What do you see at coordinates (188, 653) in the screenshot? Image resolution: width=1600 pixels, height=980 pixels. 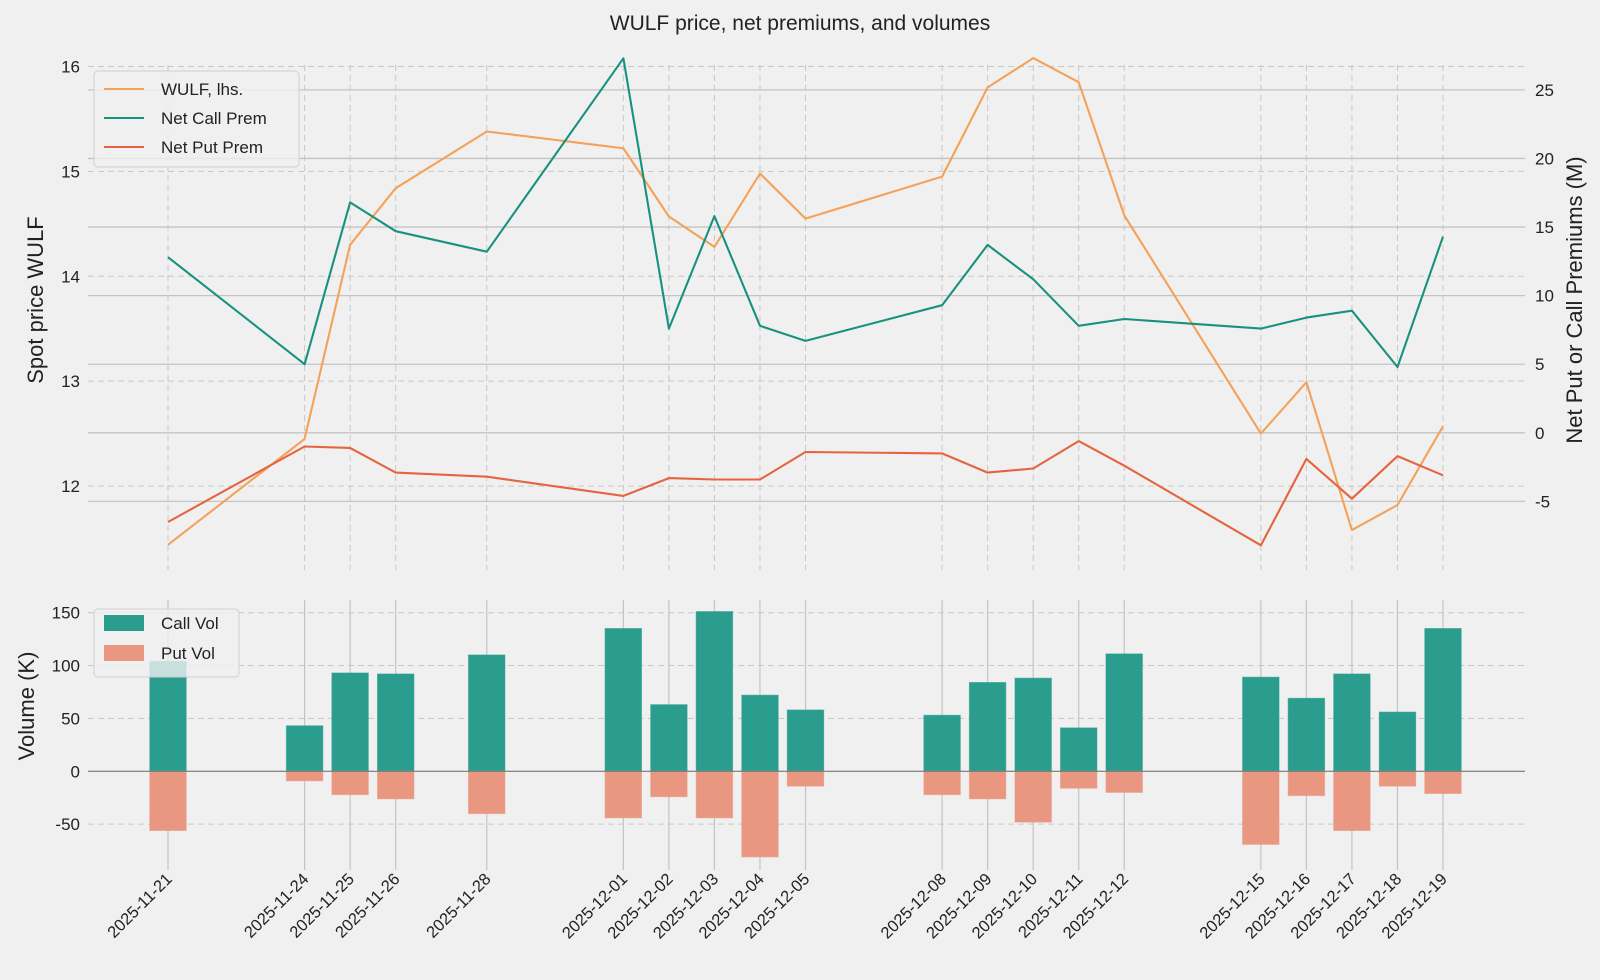 I see `legend-label: Put Vol` at bounding box center [188, 653].